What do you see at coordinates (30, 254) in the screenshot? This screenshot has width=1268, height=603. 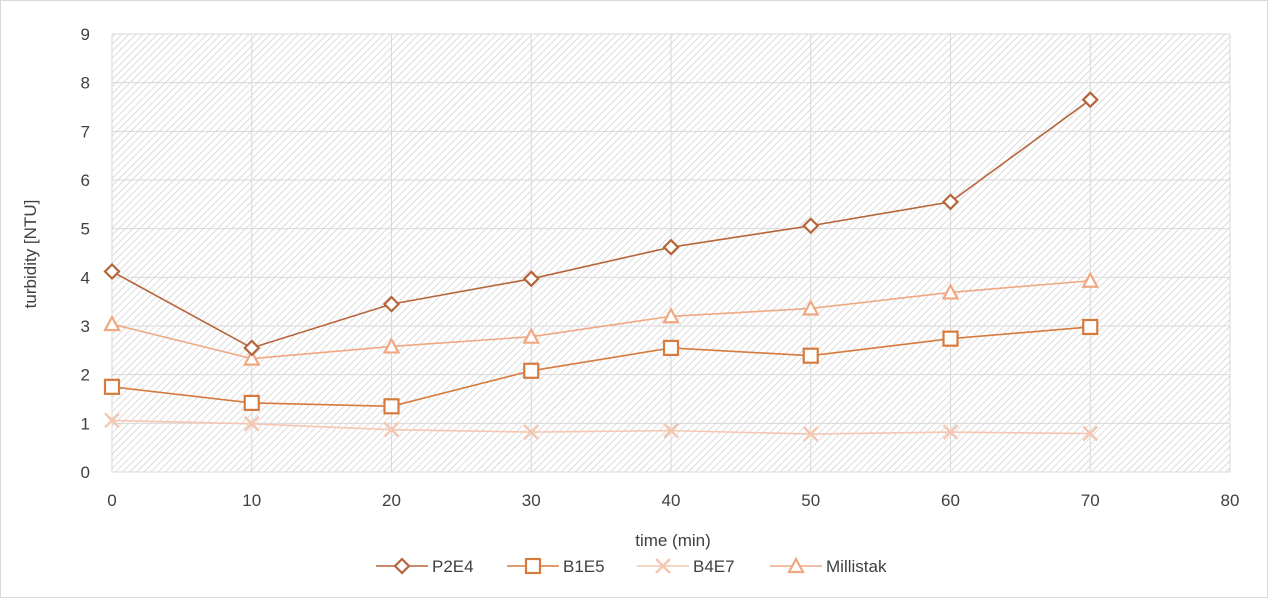 I see `y-axis-title: turbidity [NTU]` at bounding box center [30, 254].